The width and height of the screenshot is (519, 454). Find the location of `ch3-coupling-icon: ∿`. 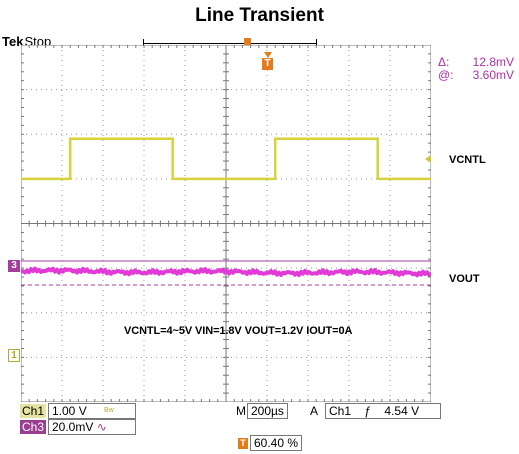

ch3-coupling-icon: ∿ is located at coordinates (101, 427).